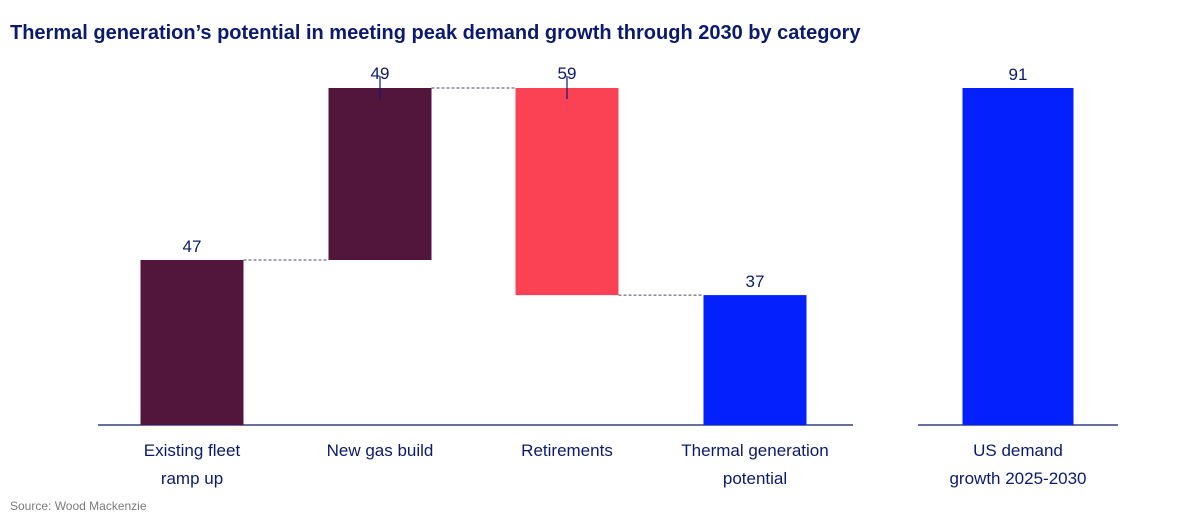 This screenshot has width=1200, height=530. What do you see at coordinates (192, 450) in the screenshot?
I see `category-label-0-0: Existing fleet` at bounding box center [192, 450].